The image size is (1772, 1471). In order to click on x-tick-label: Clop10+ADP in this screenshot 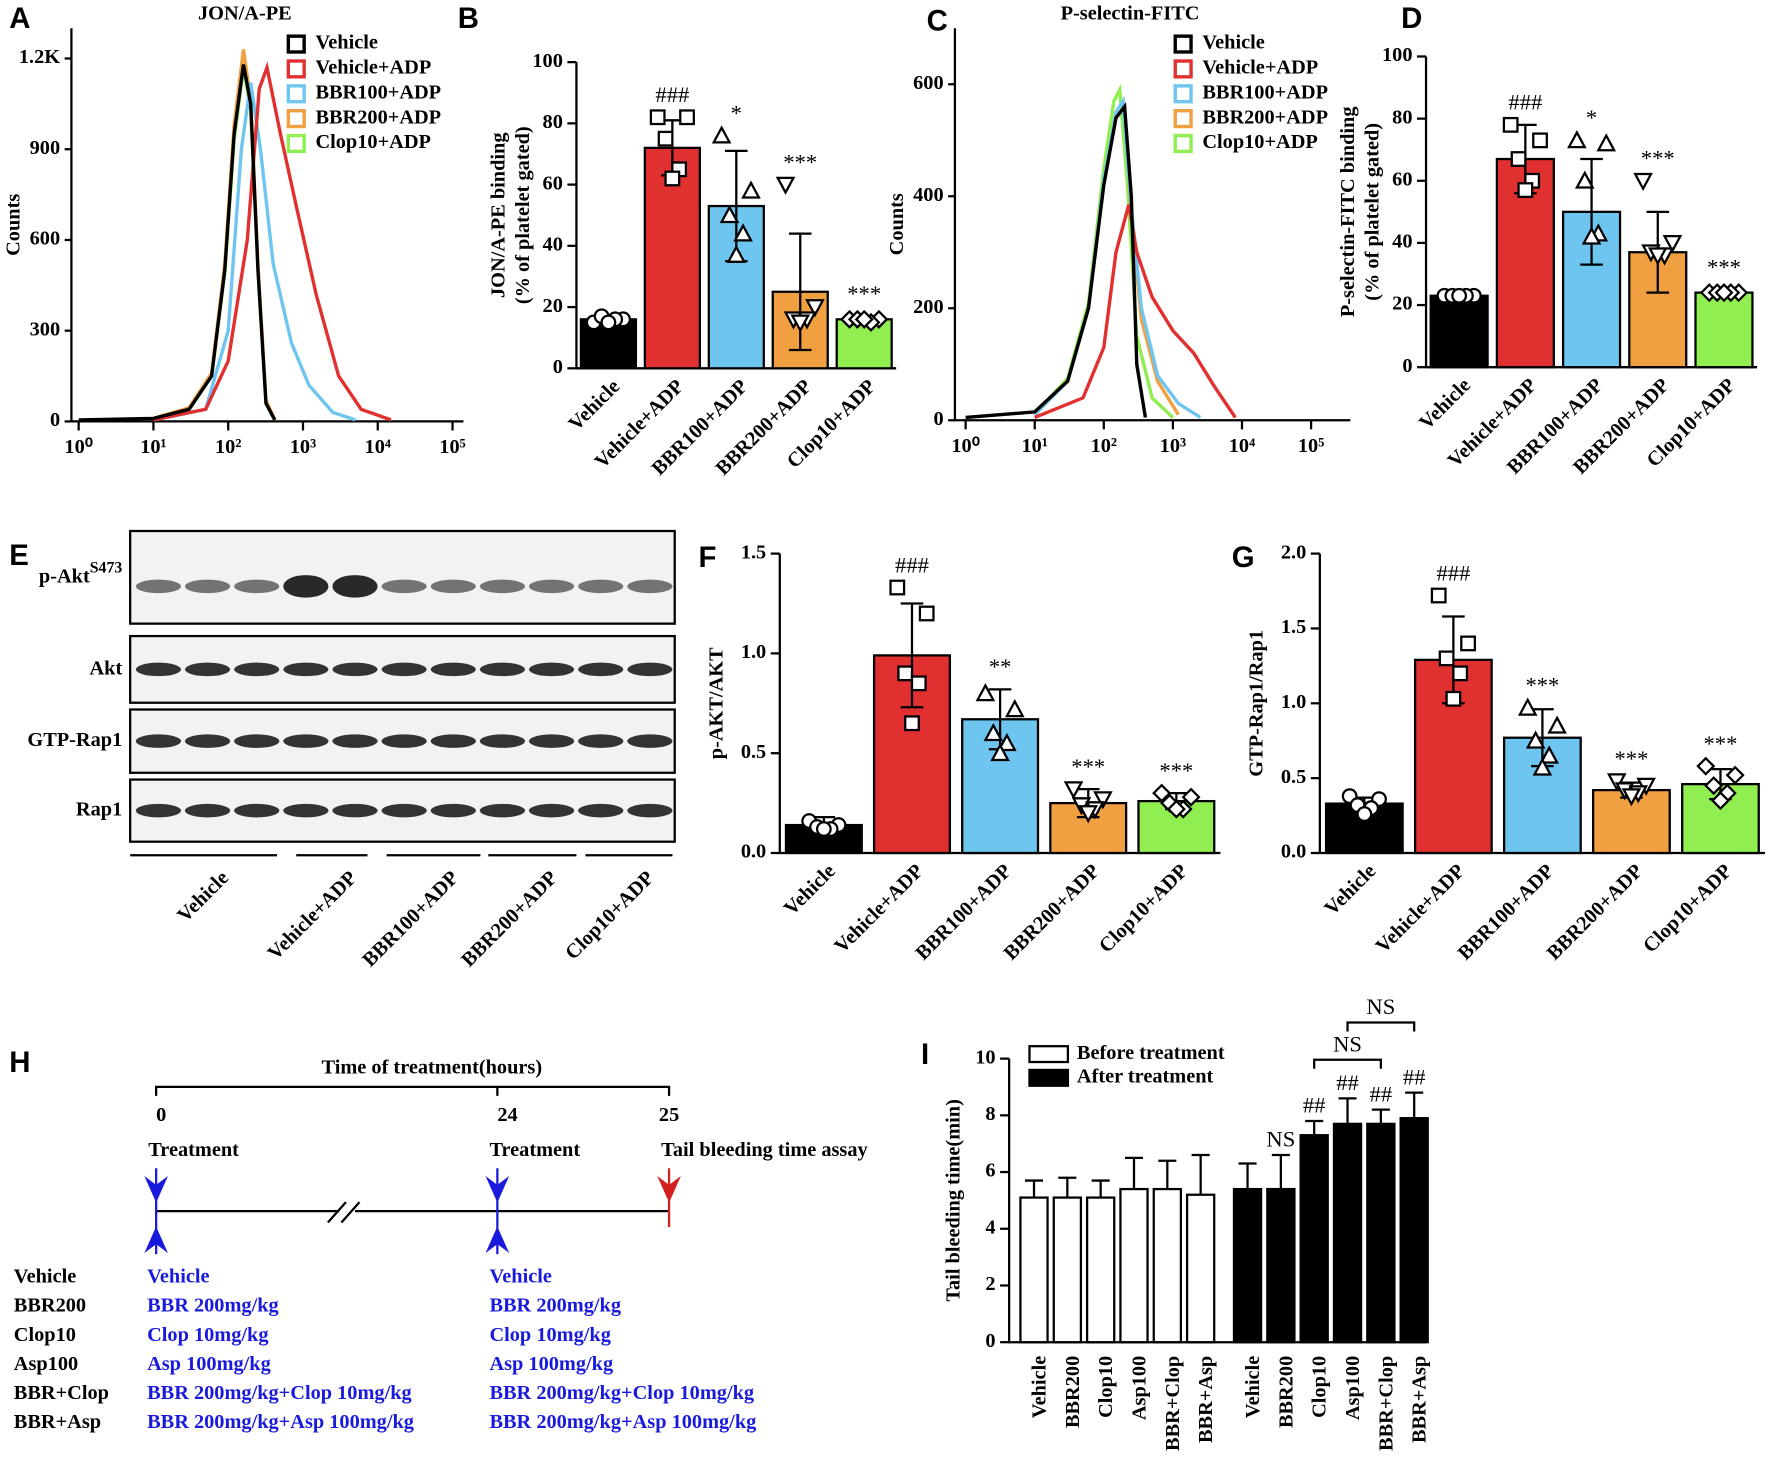, I will do `click(1687, 908)`.